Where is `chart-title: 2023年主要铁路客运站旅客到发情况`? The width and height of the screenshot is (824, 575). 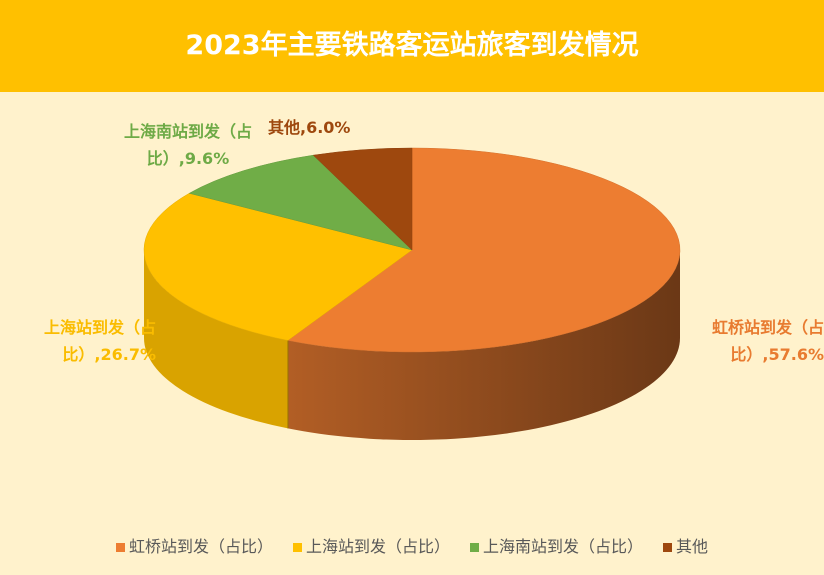
chart-title: 2023年主要铁路客运站旅客到发情况 is located at coordinates (412, 45).